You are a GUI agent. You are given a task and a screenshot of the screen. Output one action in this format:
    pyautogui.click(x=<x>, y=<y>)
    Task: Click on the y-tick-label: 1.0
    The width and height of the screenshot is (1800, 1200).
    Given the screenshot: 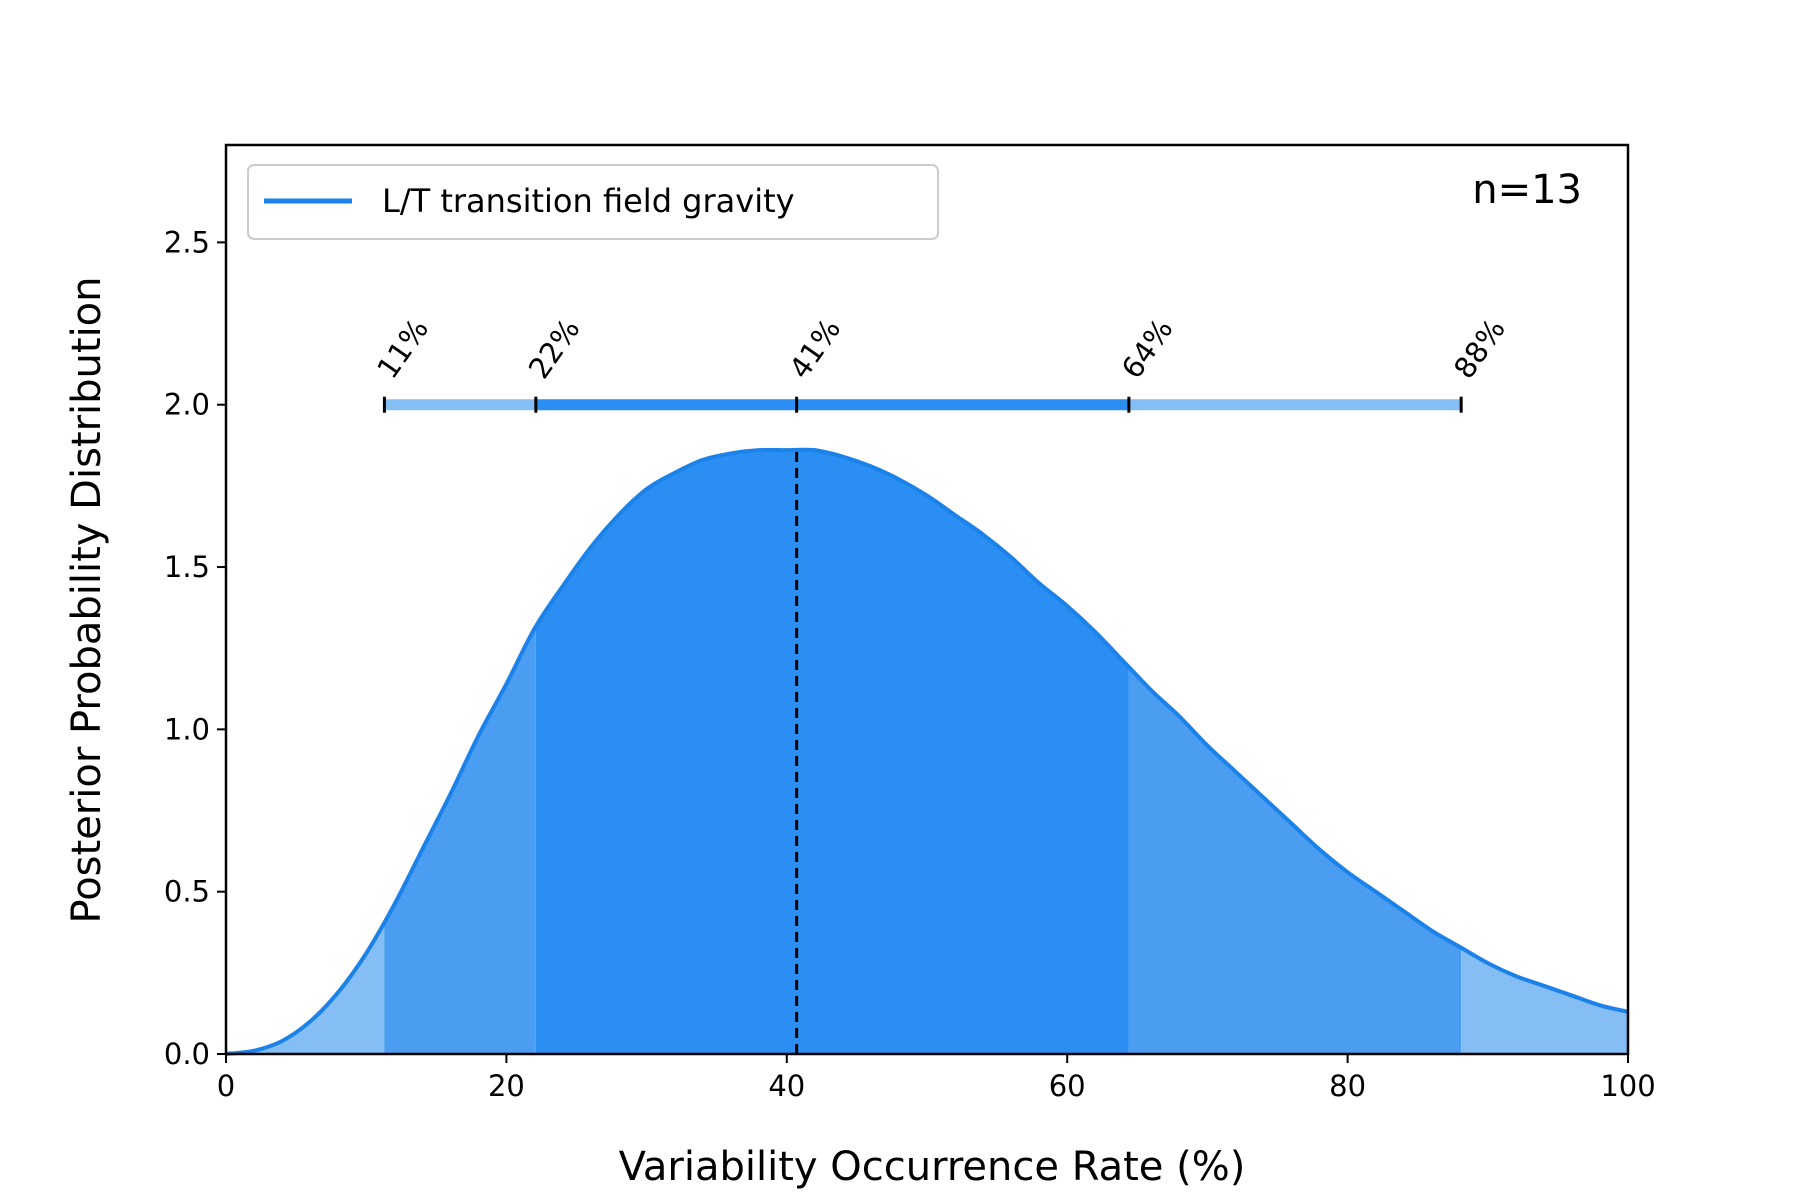 What is the action you would take?
    pyautogui.click(x=187, y=729)
    